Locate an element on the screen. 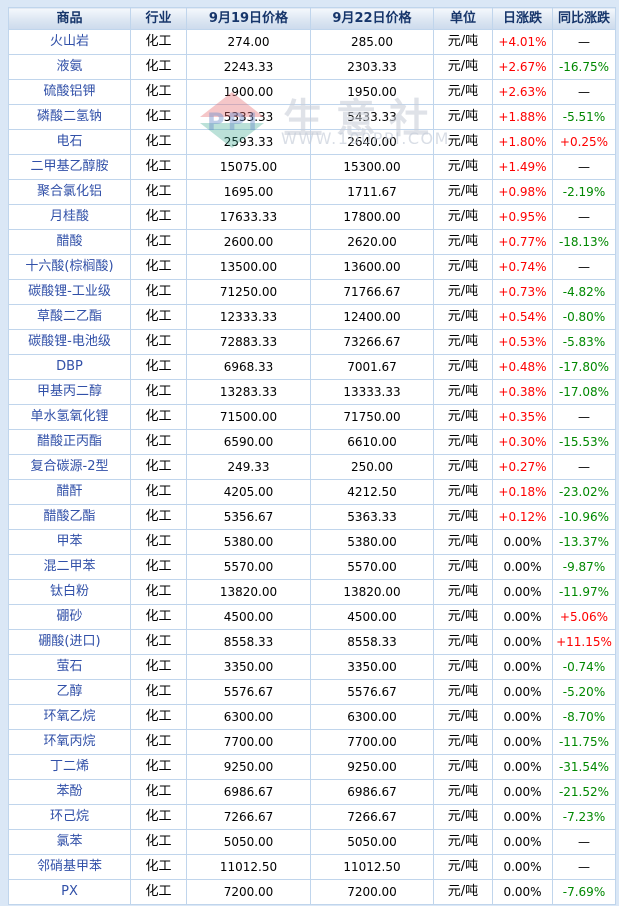 The image size is (619, 906). product-cell: 醋酸正丙酯 is located at coordinates (69, 442).